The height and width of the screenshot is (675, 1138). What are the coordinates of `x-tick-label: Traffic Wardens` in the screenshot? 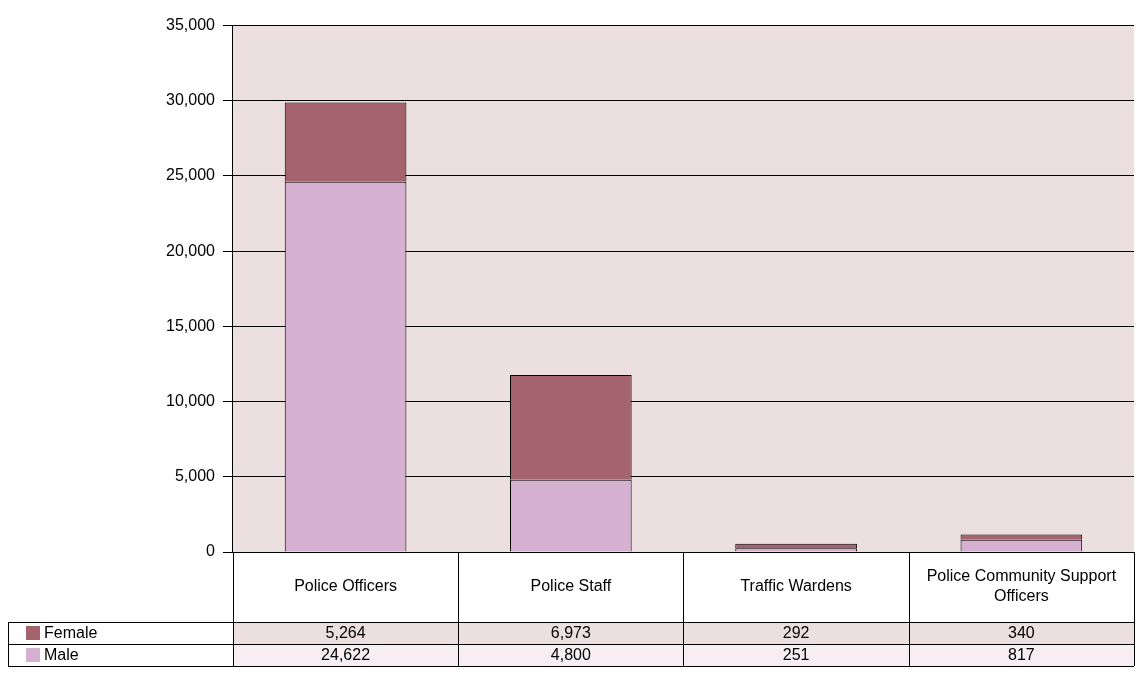 It's located at (796, 586).